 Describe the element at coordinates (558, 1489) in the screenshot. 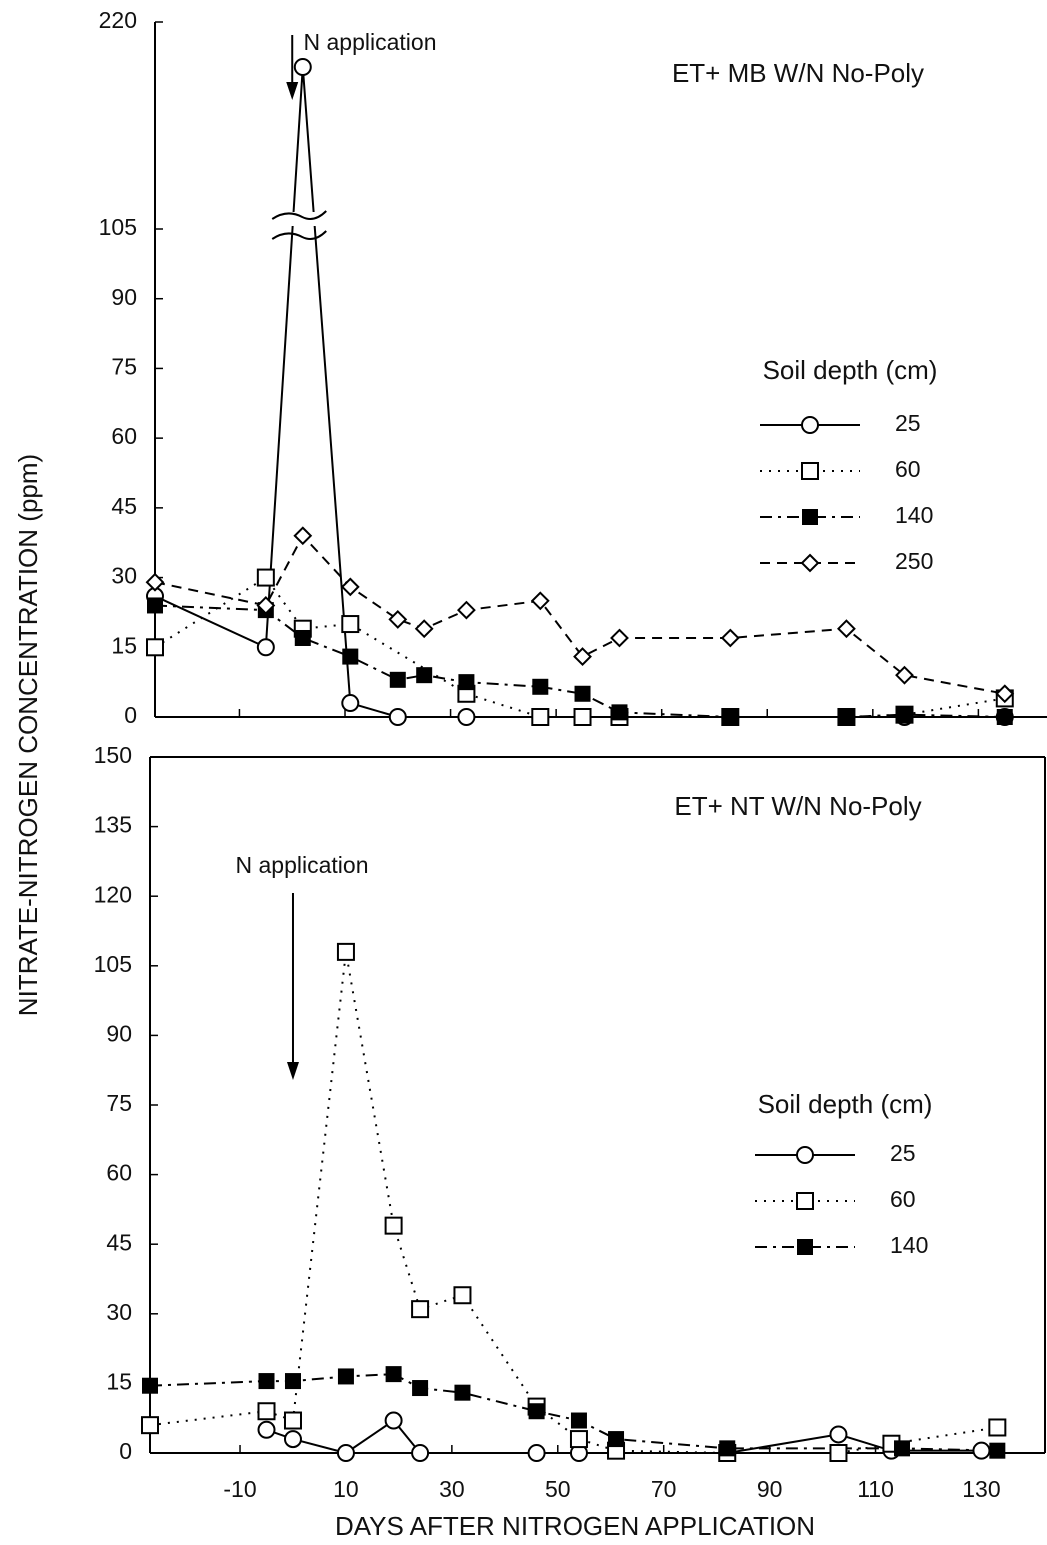

I see `x-tick-label: 50` at that location.